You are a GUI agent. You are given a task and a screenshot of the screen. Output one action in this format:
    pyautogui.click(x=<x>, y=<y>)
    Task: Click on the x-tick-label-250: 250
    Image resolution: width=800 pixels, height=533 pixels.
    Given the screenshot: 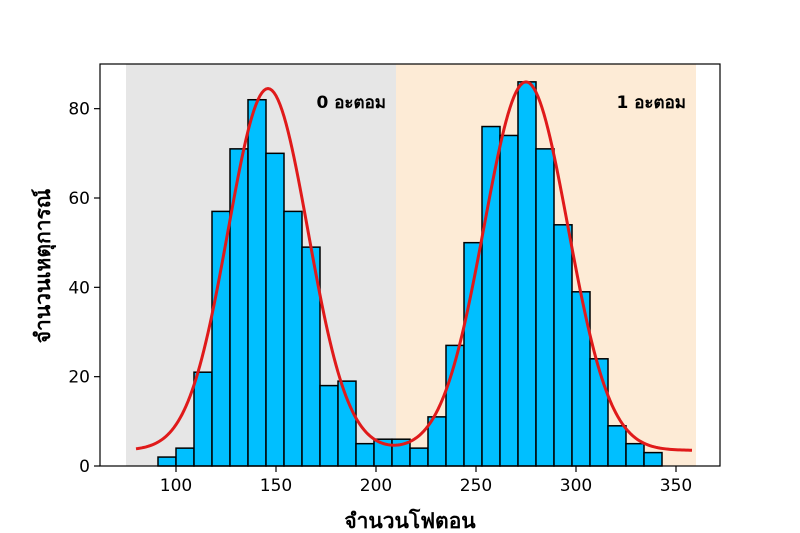 What is the action you would take?
    pyautogui.click(x=476, y=486)
    